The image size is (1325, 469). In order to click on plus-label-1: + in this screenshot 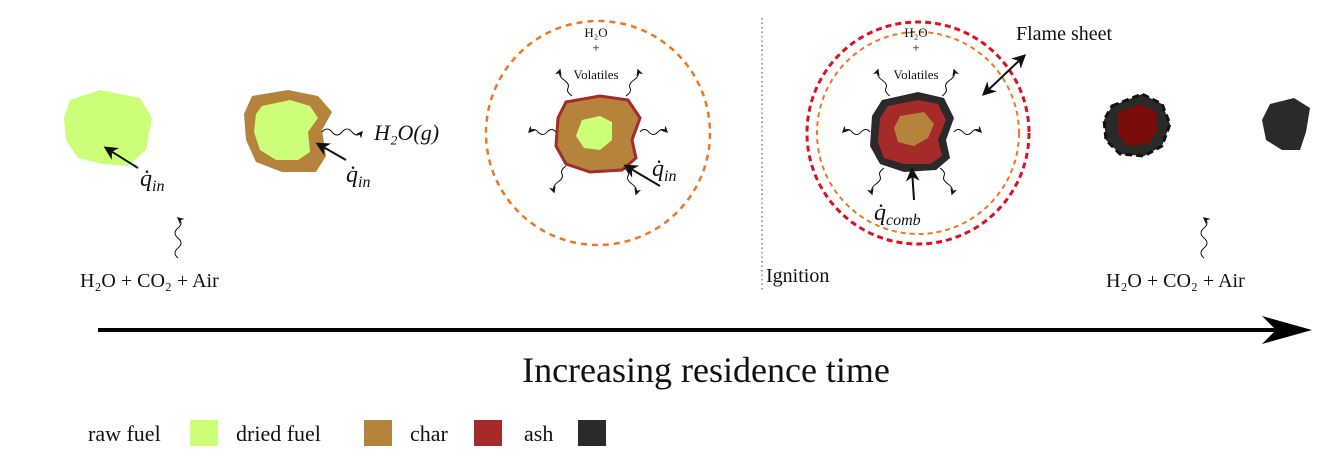, I will do `click(595, 47)`.